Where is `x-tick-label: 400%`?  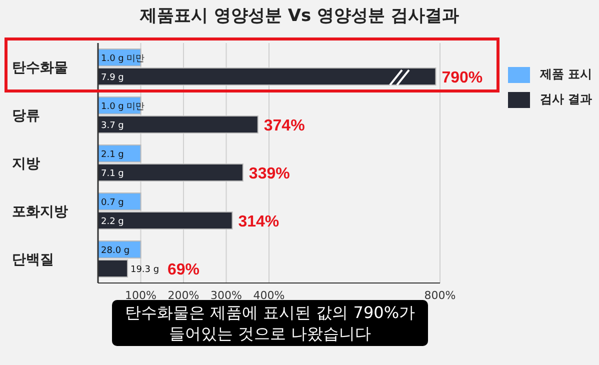 x-tick-label: 400% is located at coordinates (269, 295).